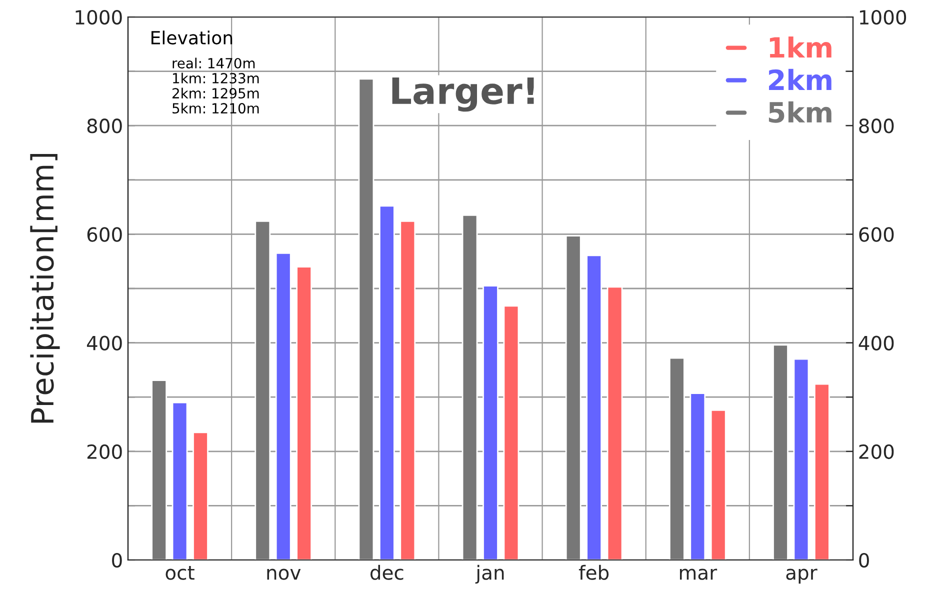  I want to click on y-tick-label: 200, so click(104, 452).